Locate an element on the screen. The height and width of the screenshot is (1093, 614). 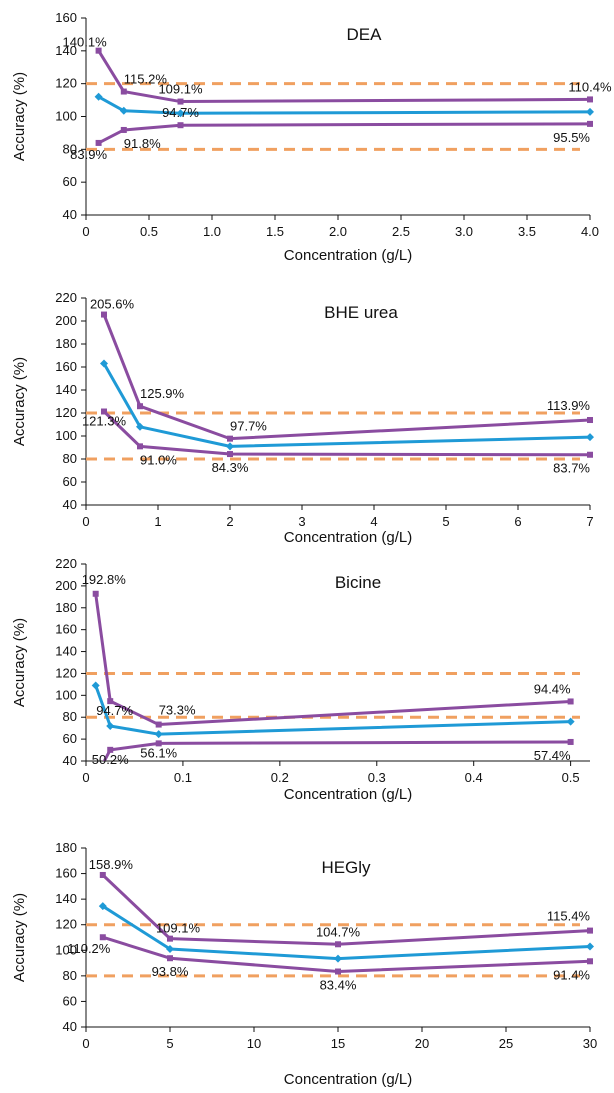
data-label: 121.3% is located at coordinates (104, 421).